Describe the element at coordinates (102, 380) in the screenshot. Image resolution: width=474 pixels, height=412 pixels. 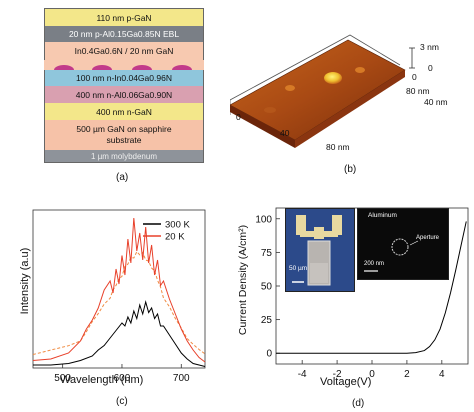
I see `panel-c-xlabel: Wavelength (nm)` at that location.